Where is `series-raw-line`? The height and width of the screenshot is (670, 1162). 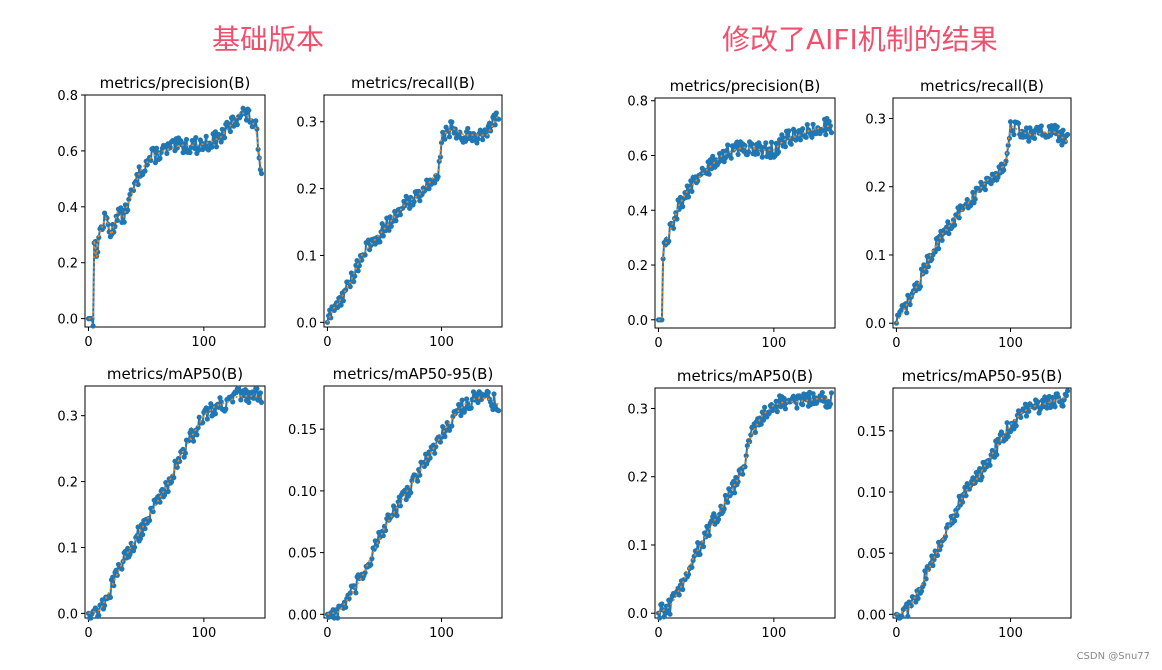
series-raw-line is located at coordinates (412, 217).